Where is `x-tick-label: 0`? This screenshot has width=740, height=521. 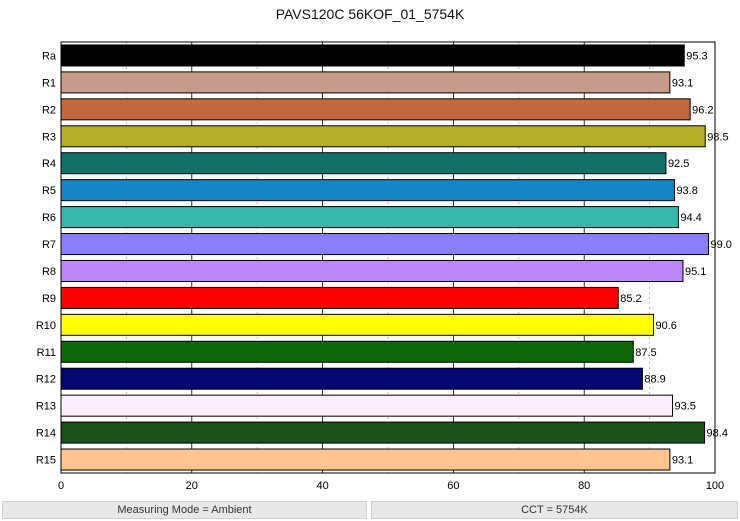 x-tick-label: 0 is located at coordinates (61, 486).